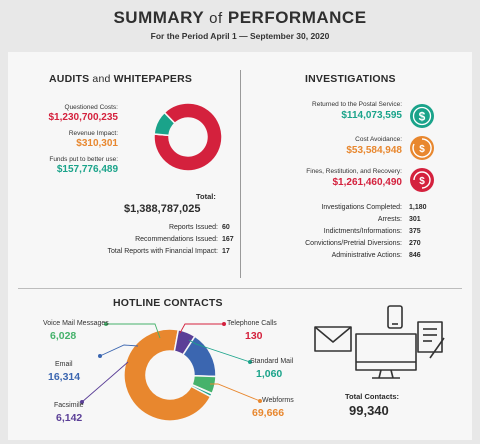 This screenshot has width=480, height=444. What do you see at coordinates (193, 227) in the screenshot?
I see `reports-issued-label: Reports Issued:` at bounding box center [193, 227].